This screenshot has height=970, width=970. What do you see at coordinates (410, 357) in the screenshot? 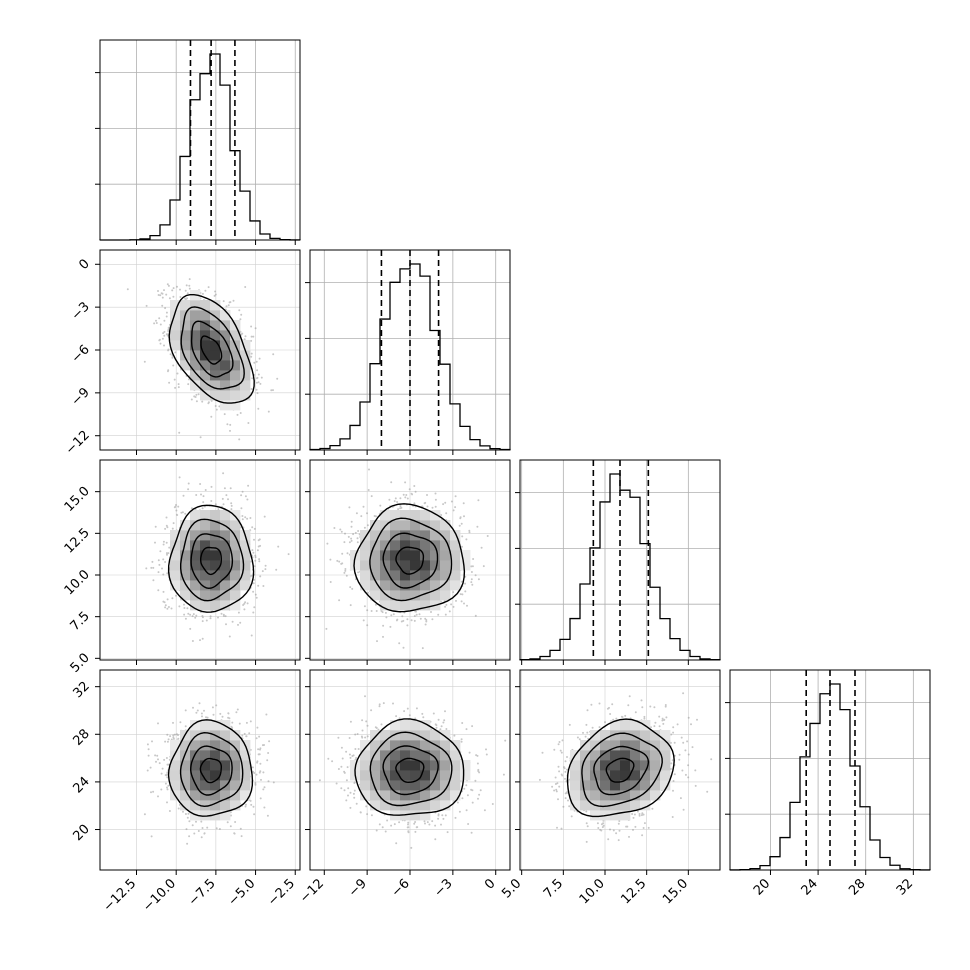
I see `histogram-step` at bounding box center [410, 357].